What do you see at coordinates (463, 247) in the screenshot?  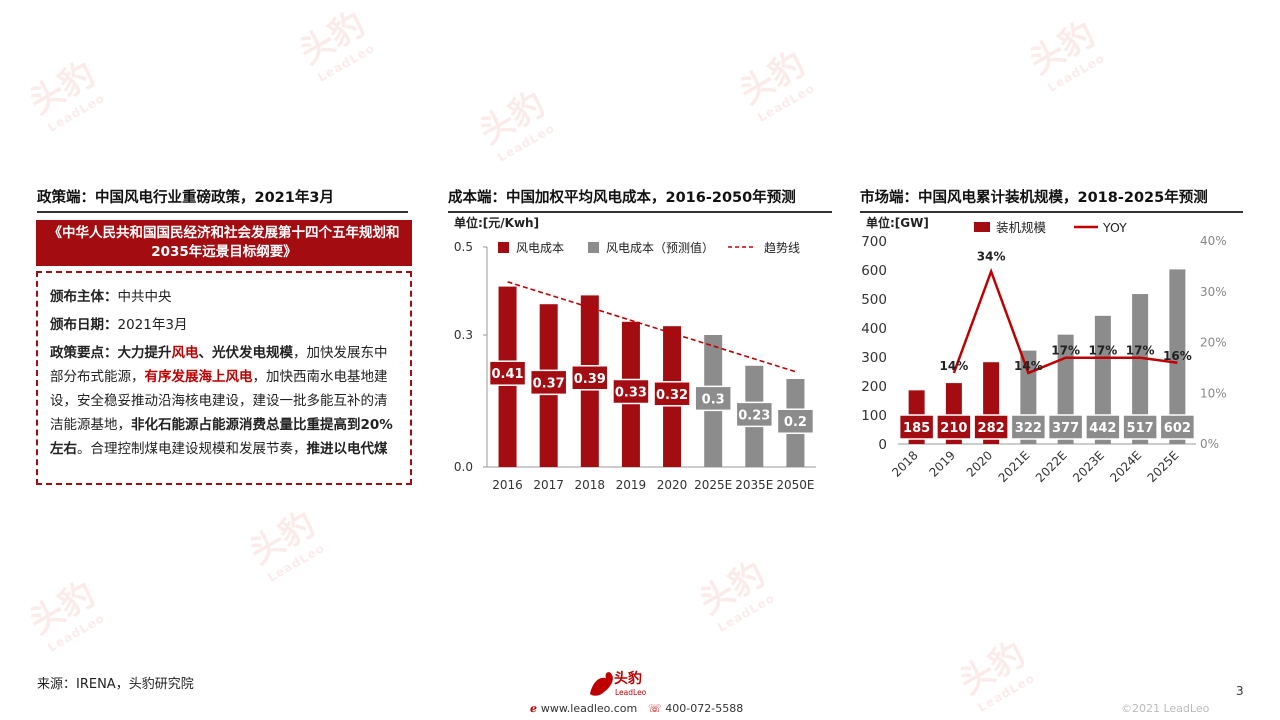 I see `cost-y-tick-label: 0.5` at bounding box center [463, 247].